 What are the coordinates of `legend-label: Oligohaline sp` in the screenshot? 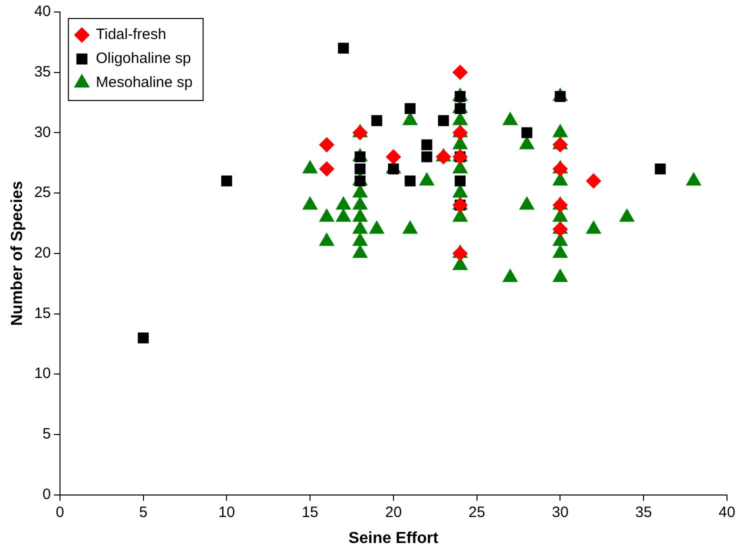 It's located at (143, 59).